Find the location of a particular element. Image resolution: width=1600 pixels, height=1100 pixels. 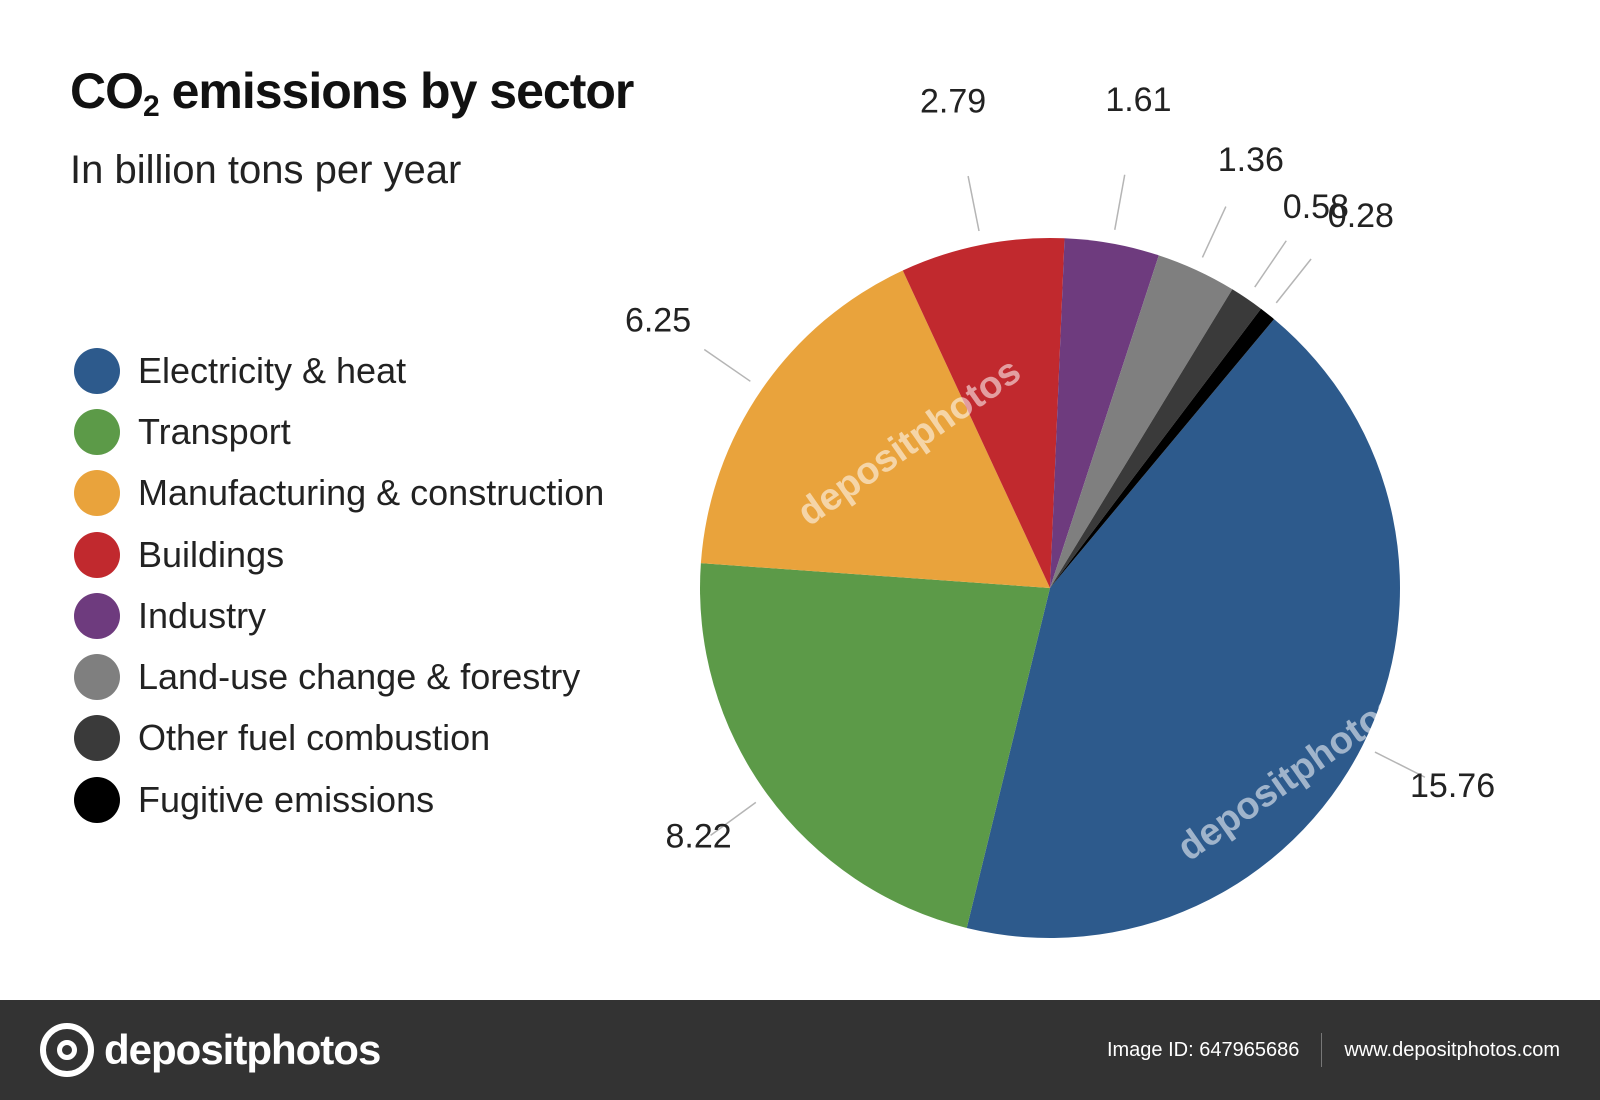

legend-item: Manufacturing & construction is located at coordinates (354, 493).